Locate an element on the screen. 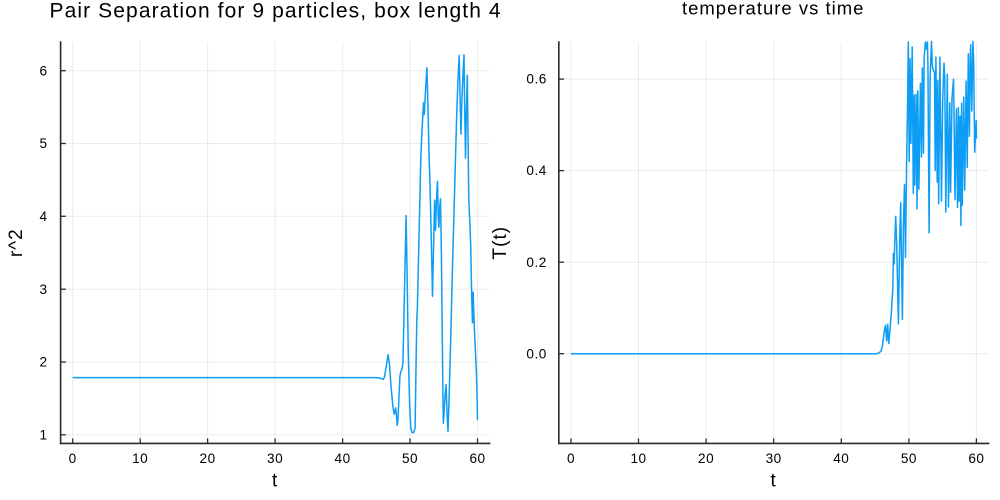  svg-text: 1 is located at coordinates (44, 434).